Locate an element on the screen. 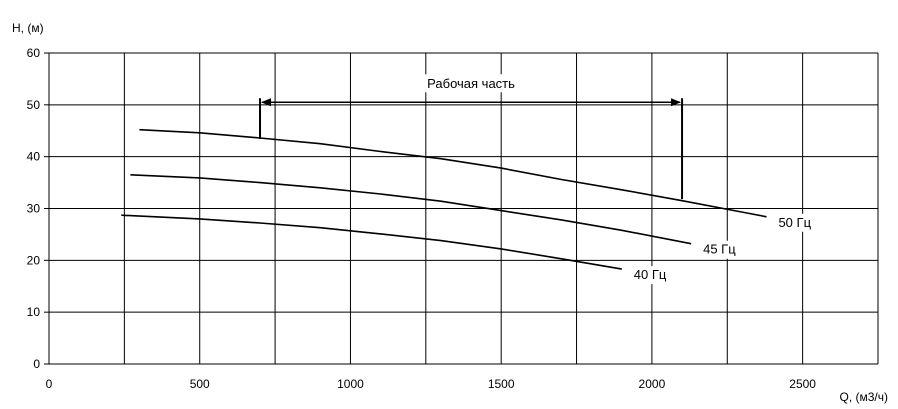  x-tick-label: 2000 is located at coordinates (652, 384).